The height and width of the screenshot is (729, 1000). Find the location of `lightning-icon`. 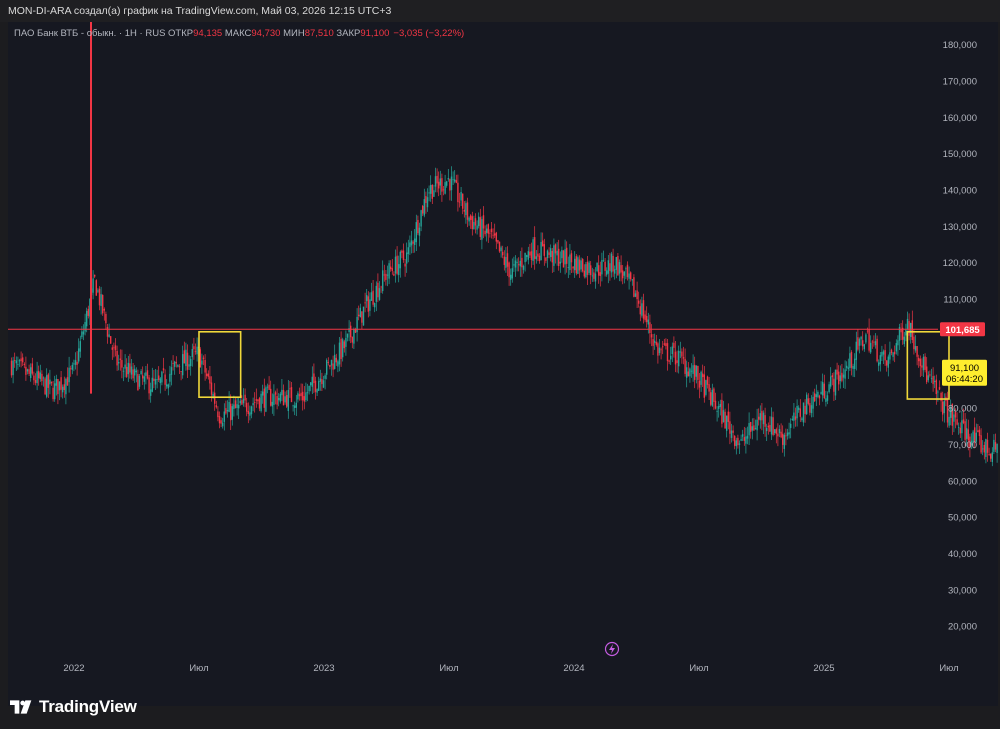

lightning-icon is located at coordinates (612, 649).